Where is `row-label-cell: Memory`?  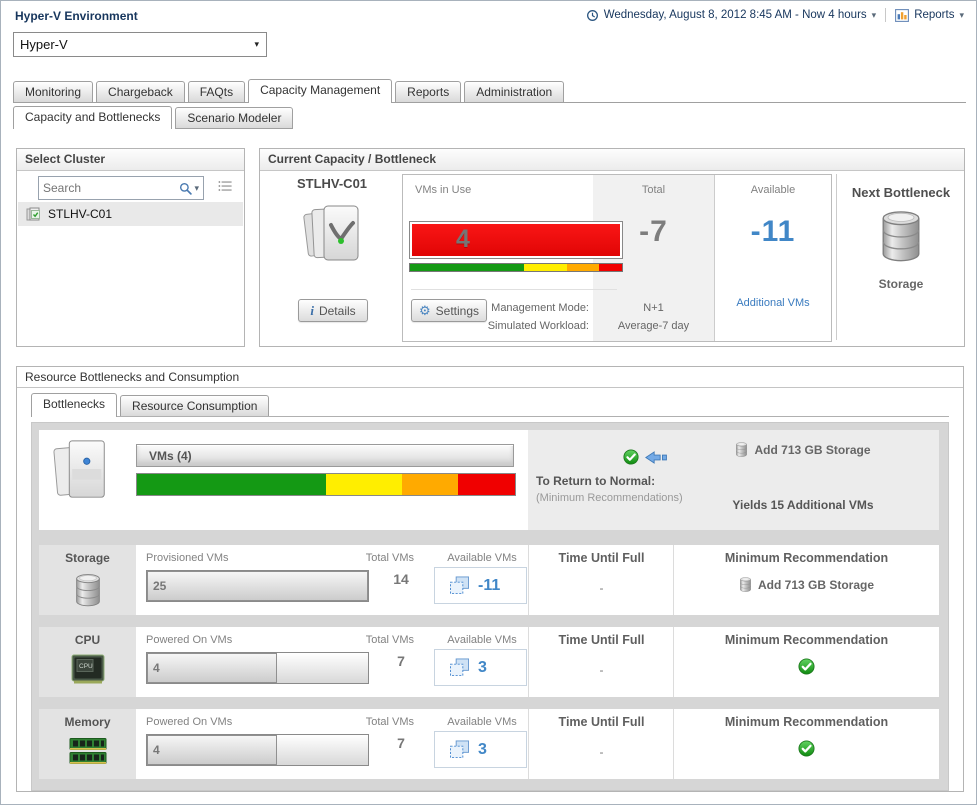
row-label-cell: Memory is located at coordinates (87, 744).